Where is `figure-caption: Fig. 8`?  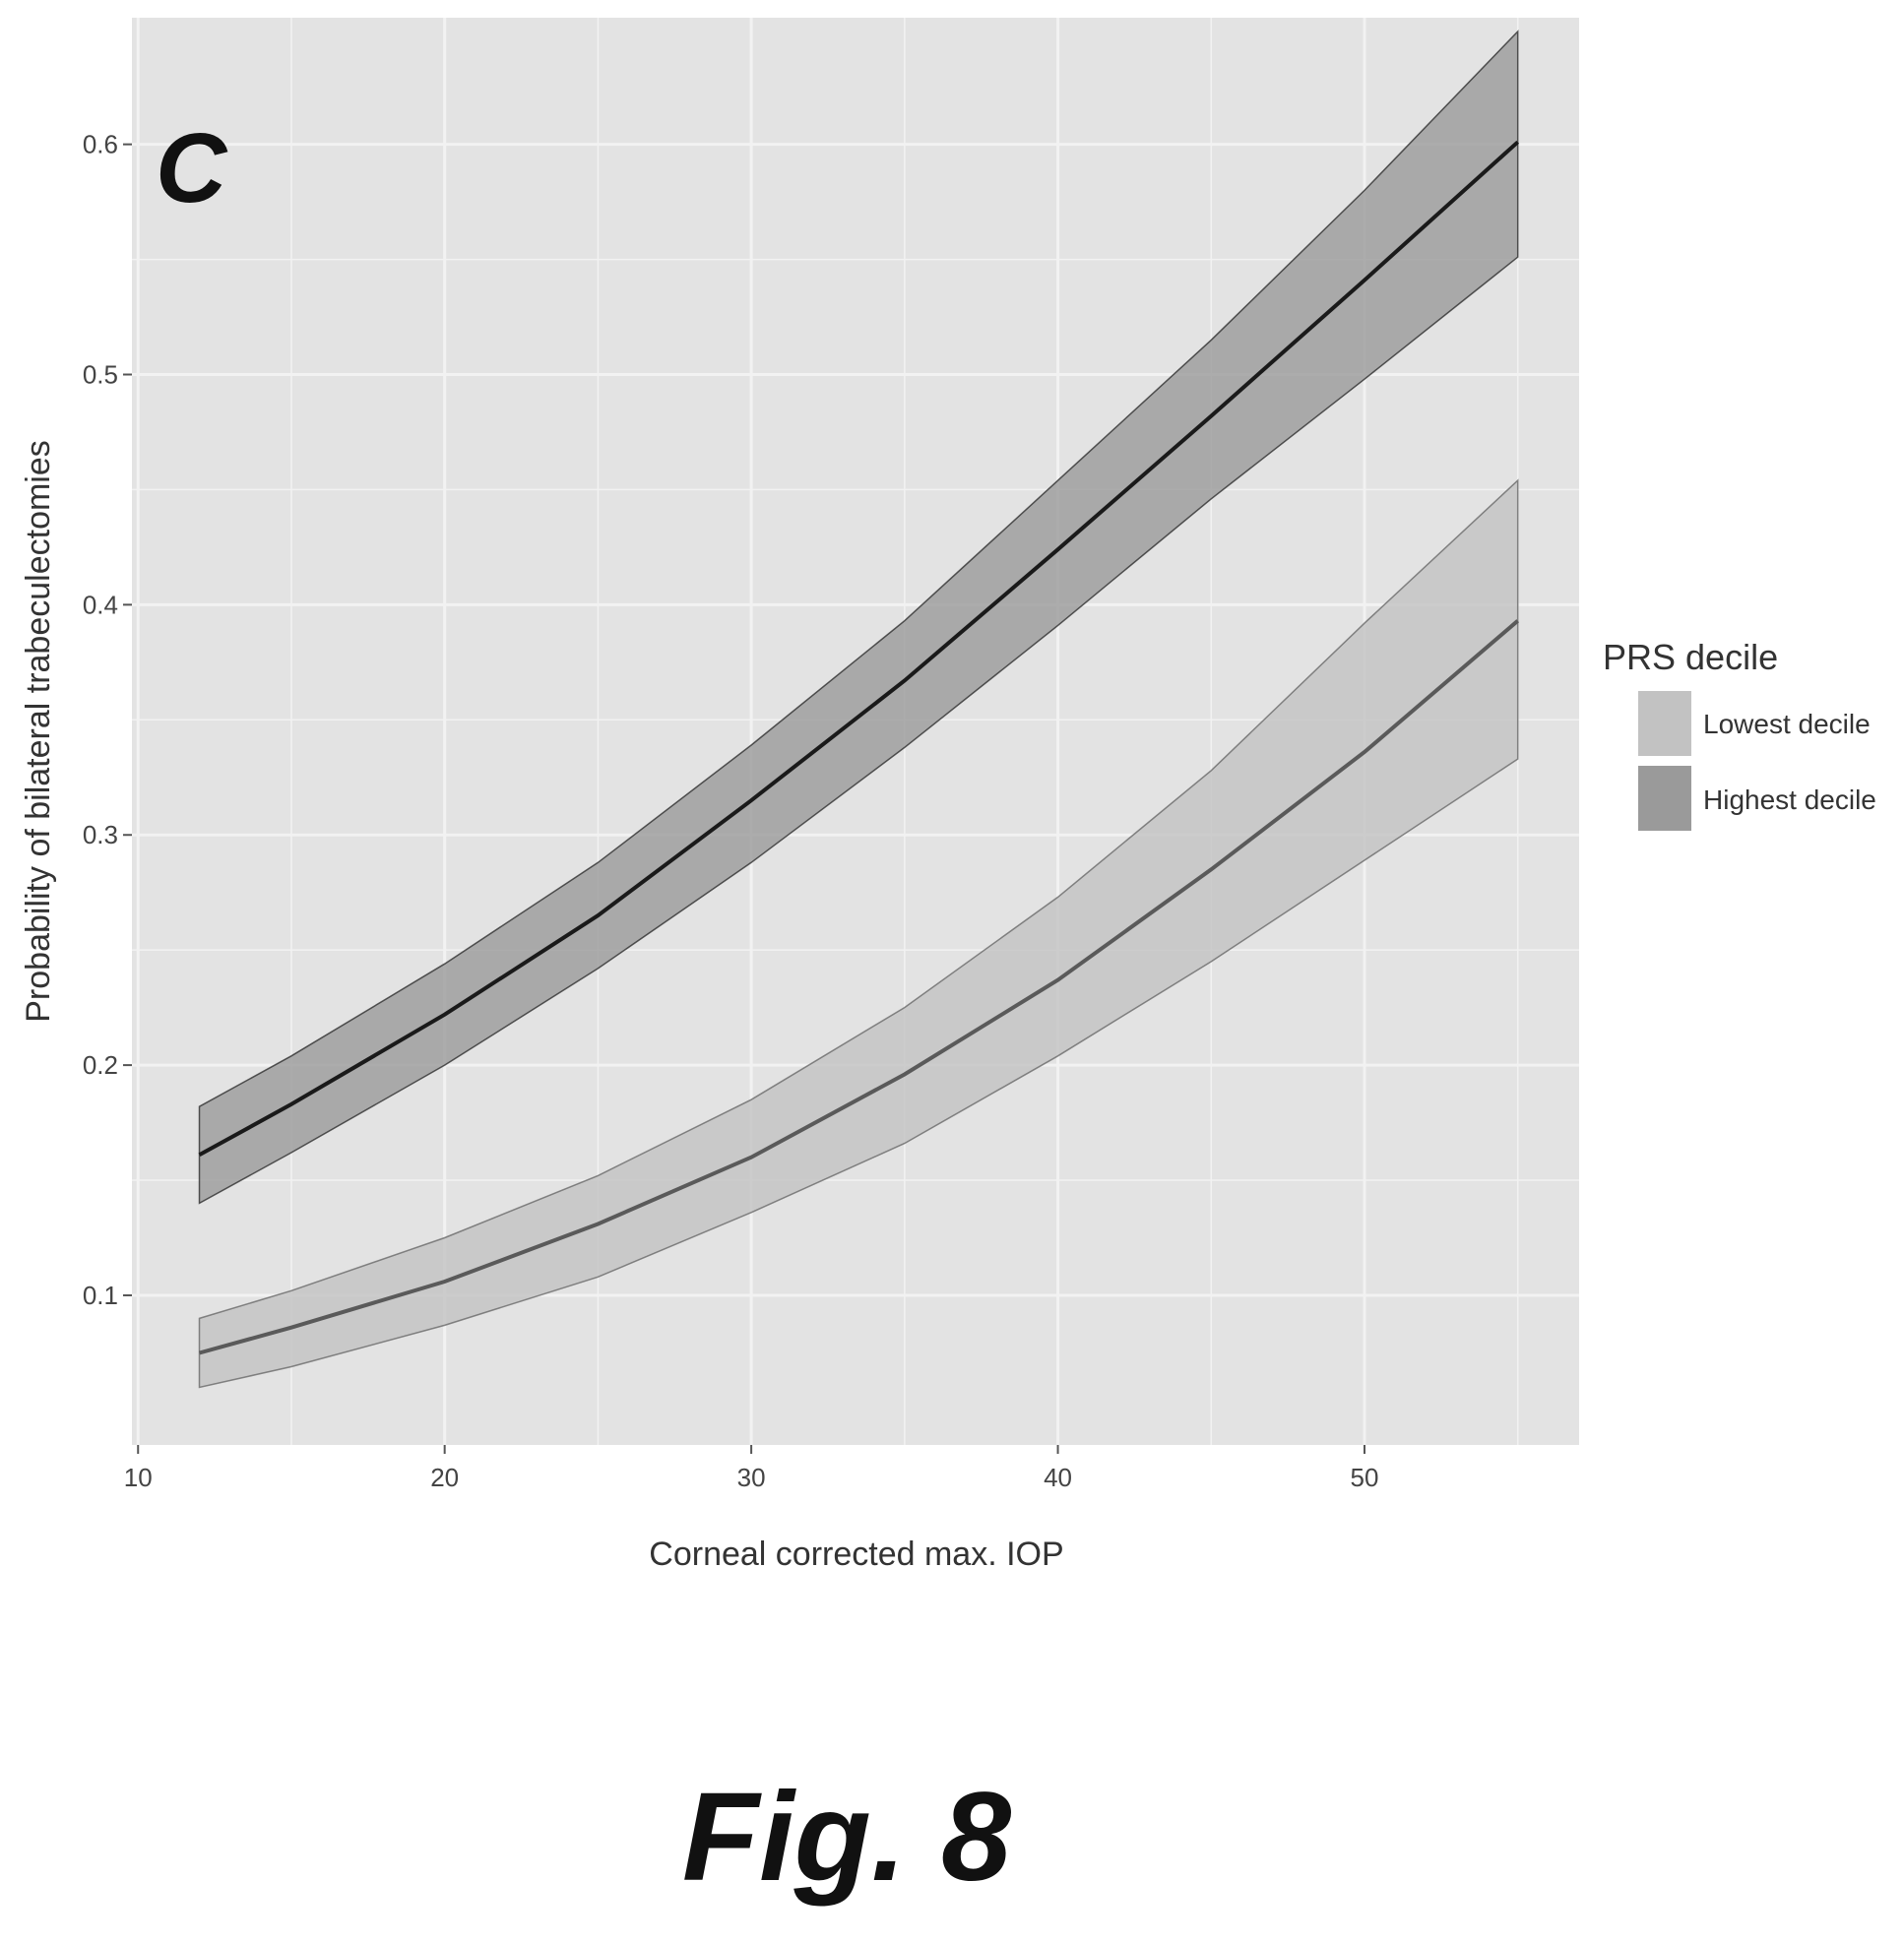
figure-caption: Fig. 8 is located at coordinates (846, 1838).